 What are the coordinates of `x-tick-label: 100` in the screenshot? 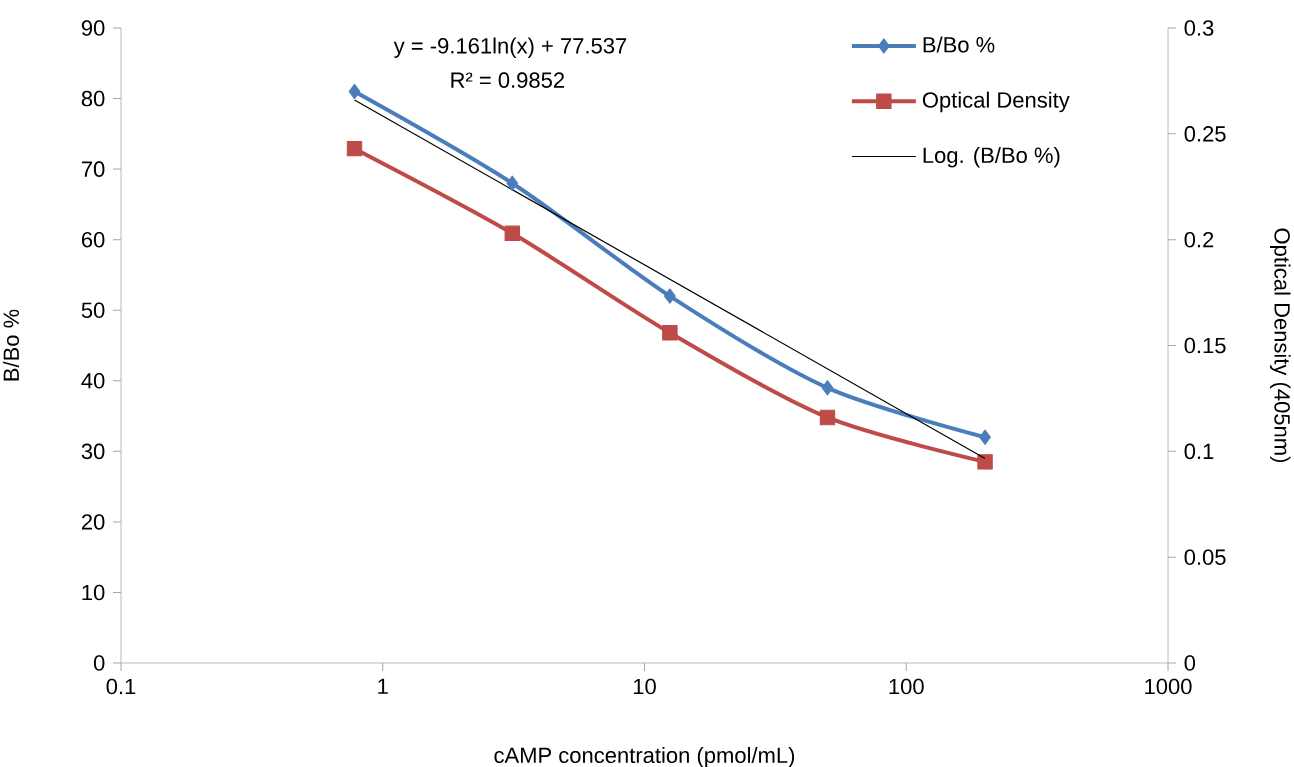 It's located at (906, 686).